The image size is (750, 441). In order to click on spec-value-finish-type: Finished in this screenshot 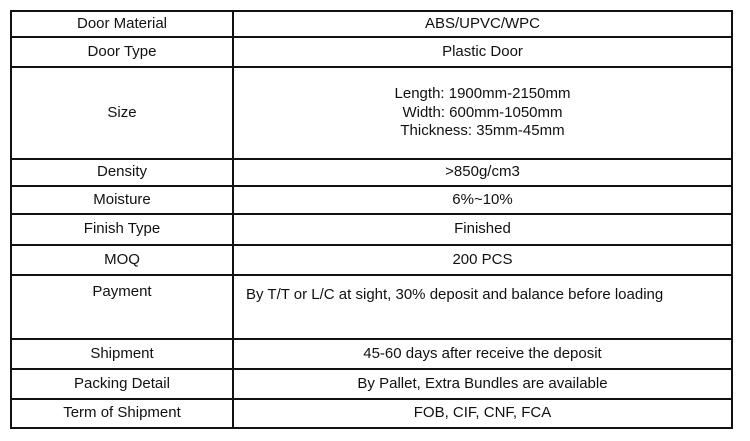, I will do `click(482, 229)`.